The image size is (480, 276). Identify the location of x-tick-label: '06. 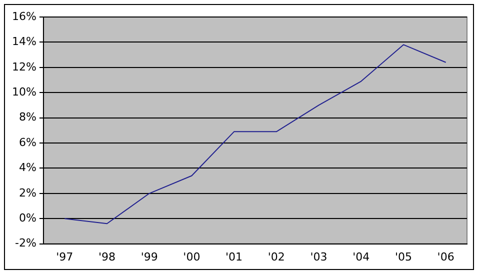
(445, 257).